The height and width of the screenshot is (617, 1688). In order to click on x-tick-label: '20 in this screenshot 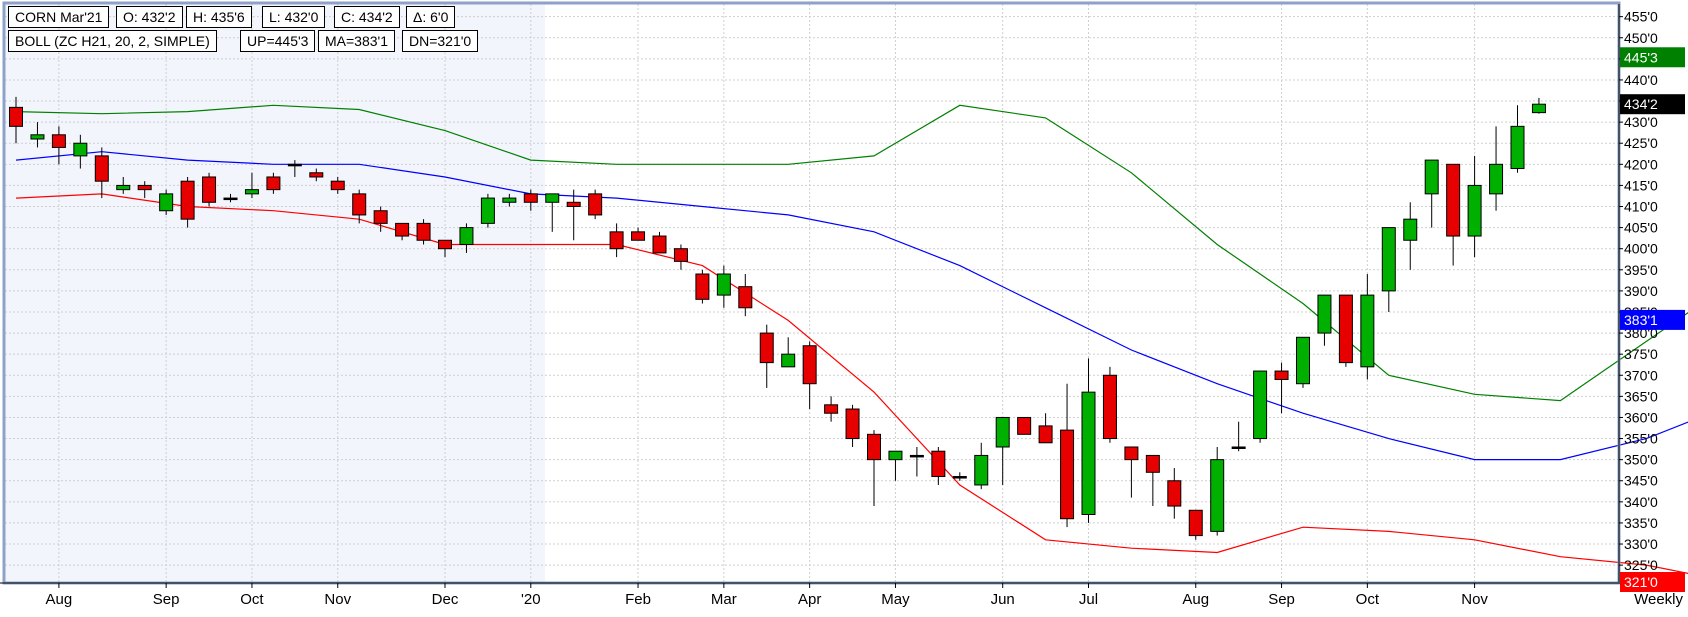, I will do `click(531, 599)`.